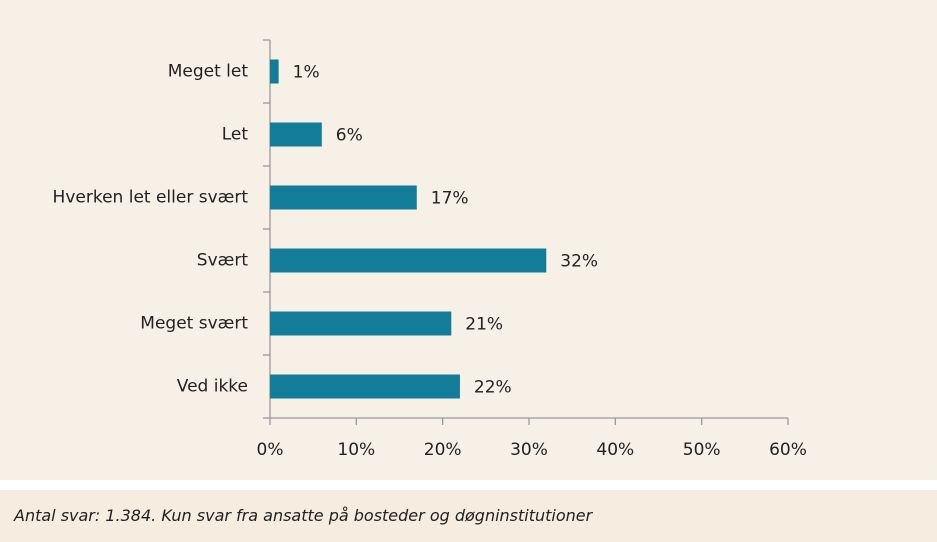 The width and height of the screenshot is (937, 542). What do you see at coordinates (450, 199) in the screenshot?
I see `data-label: 17%` at bounding box center [450, 199].